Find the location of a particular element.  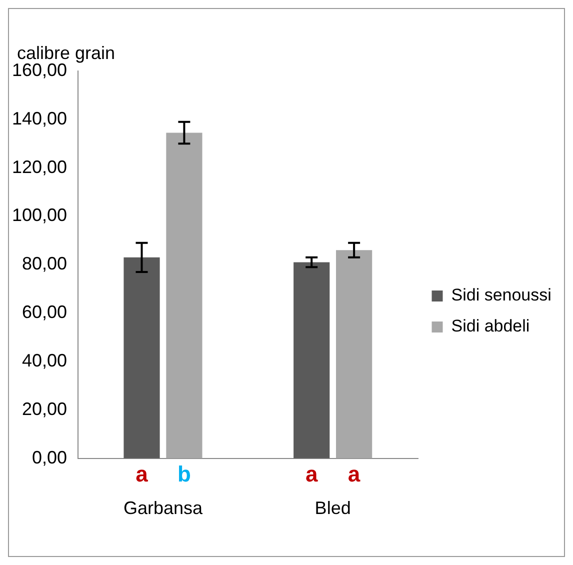

y-tick-label: 80,00 is located at coordinates (45, 264).